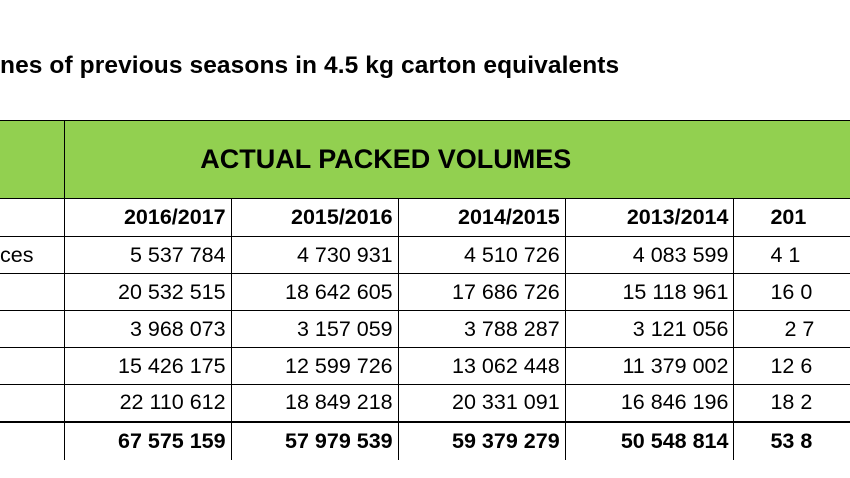  What do you see at coordinates (314, 329) in the screenshot?
I see `value-cell: 3 157 059` at bounding box center [314, 329].